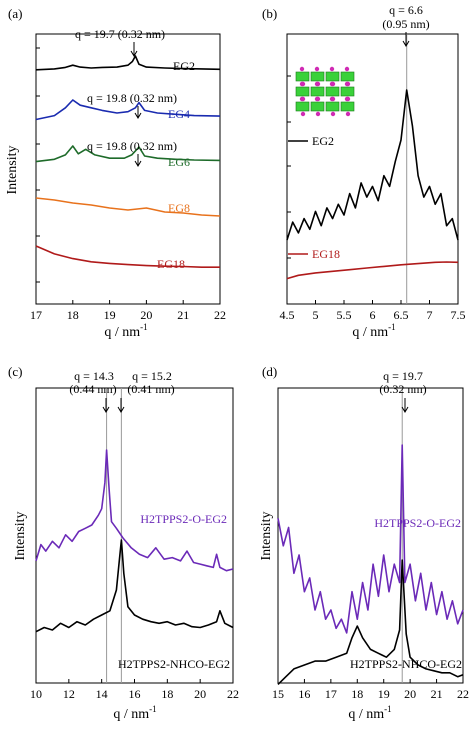 The height and width of the screenshot is (739, 474). Describe the element at coordinates (417, 523) in the screenshot. I see `series-label: H2TPPS2-O-EG2` at that location.